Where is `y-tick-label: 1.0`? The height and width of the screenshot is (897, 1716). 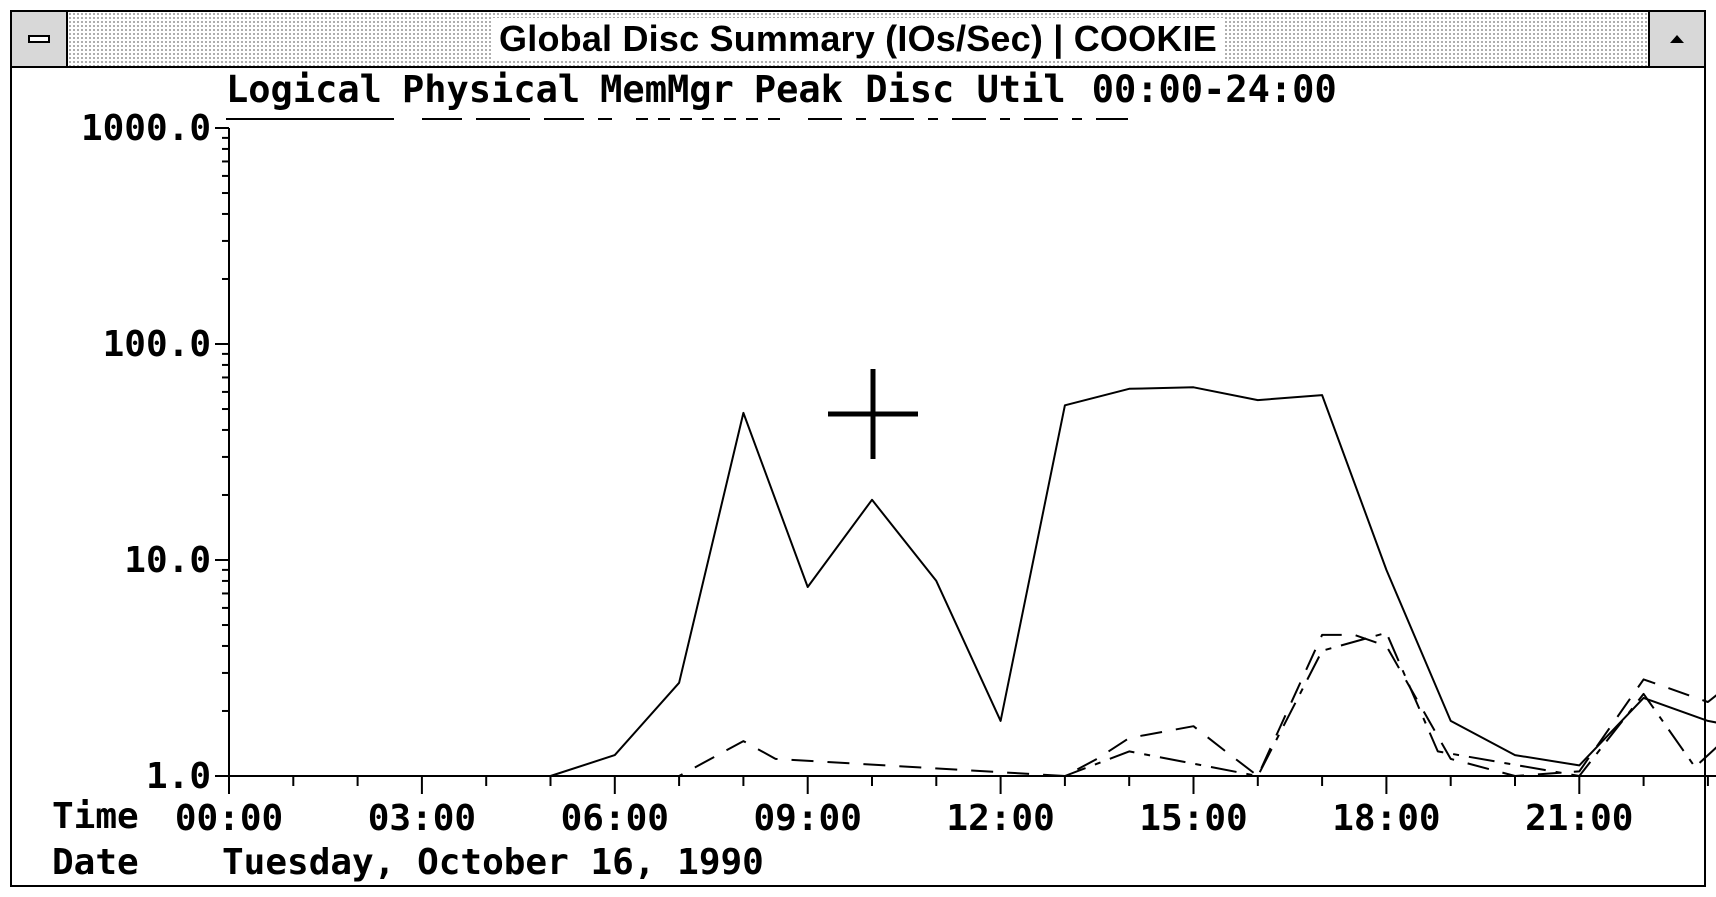 y-tick-label: 1.0 is located at coordinates (178, 776).